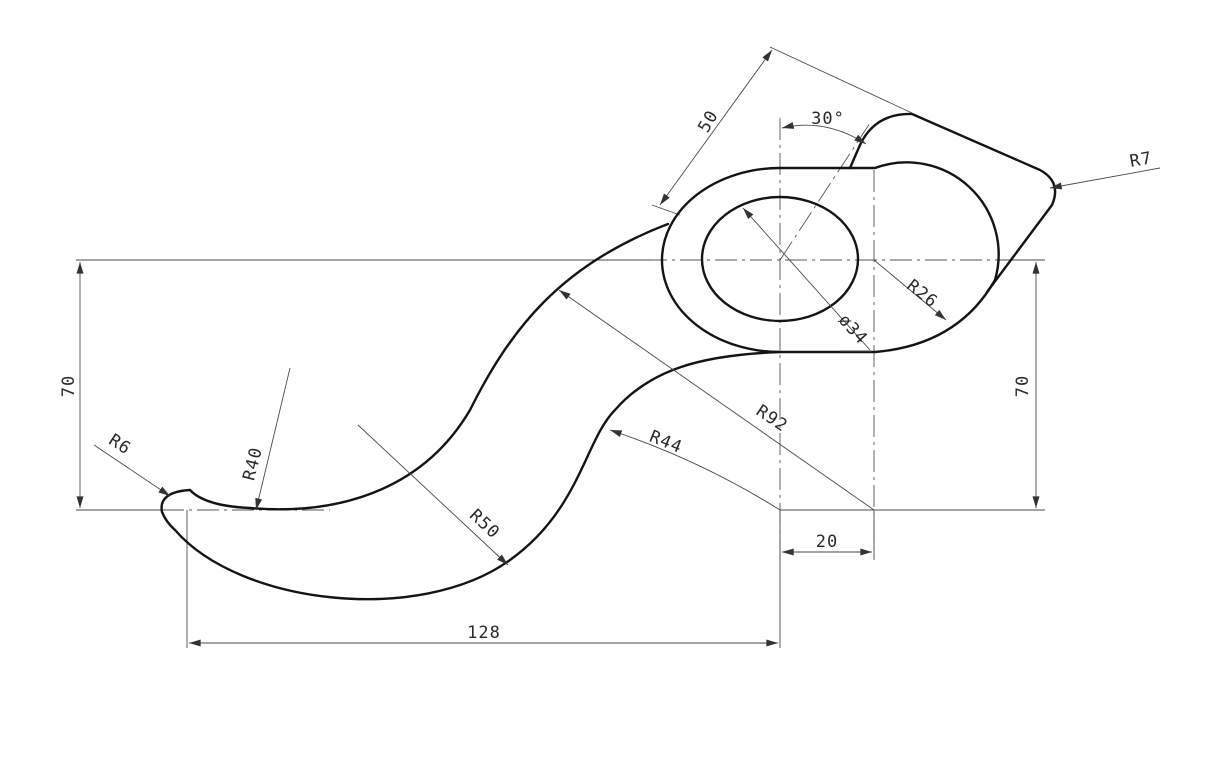 Image resolution: width=1227 pixels, height=775 pixels. Describe the element at coordinates (889, 221) in the screenshot. I see `hub-boss-outline` at that location.